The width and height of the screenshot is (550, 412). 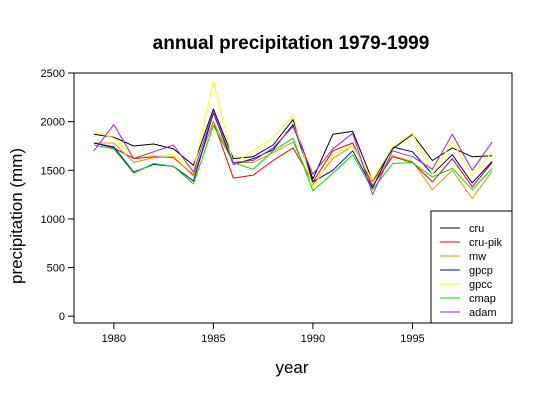 I want to click on legend: cru cru-pik mw gpcp gpcc cmap adam, so click(x=471, y=267).